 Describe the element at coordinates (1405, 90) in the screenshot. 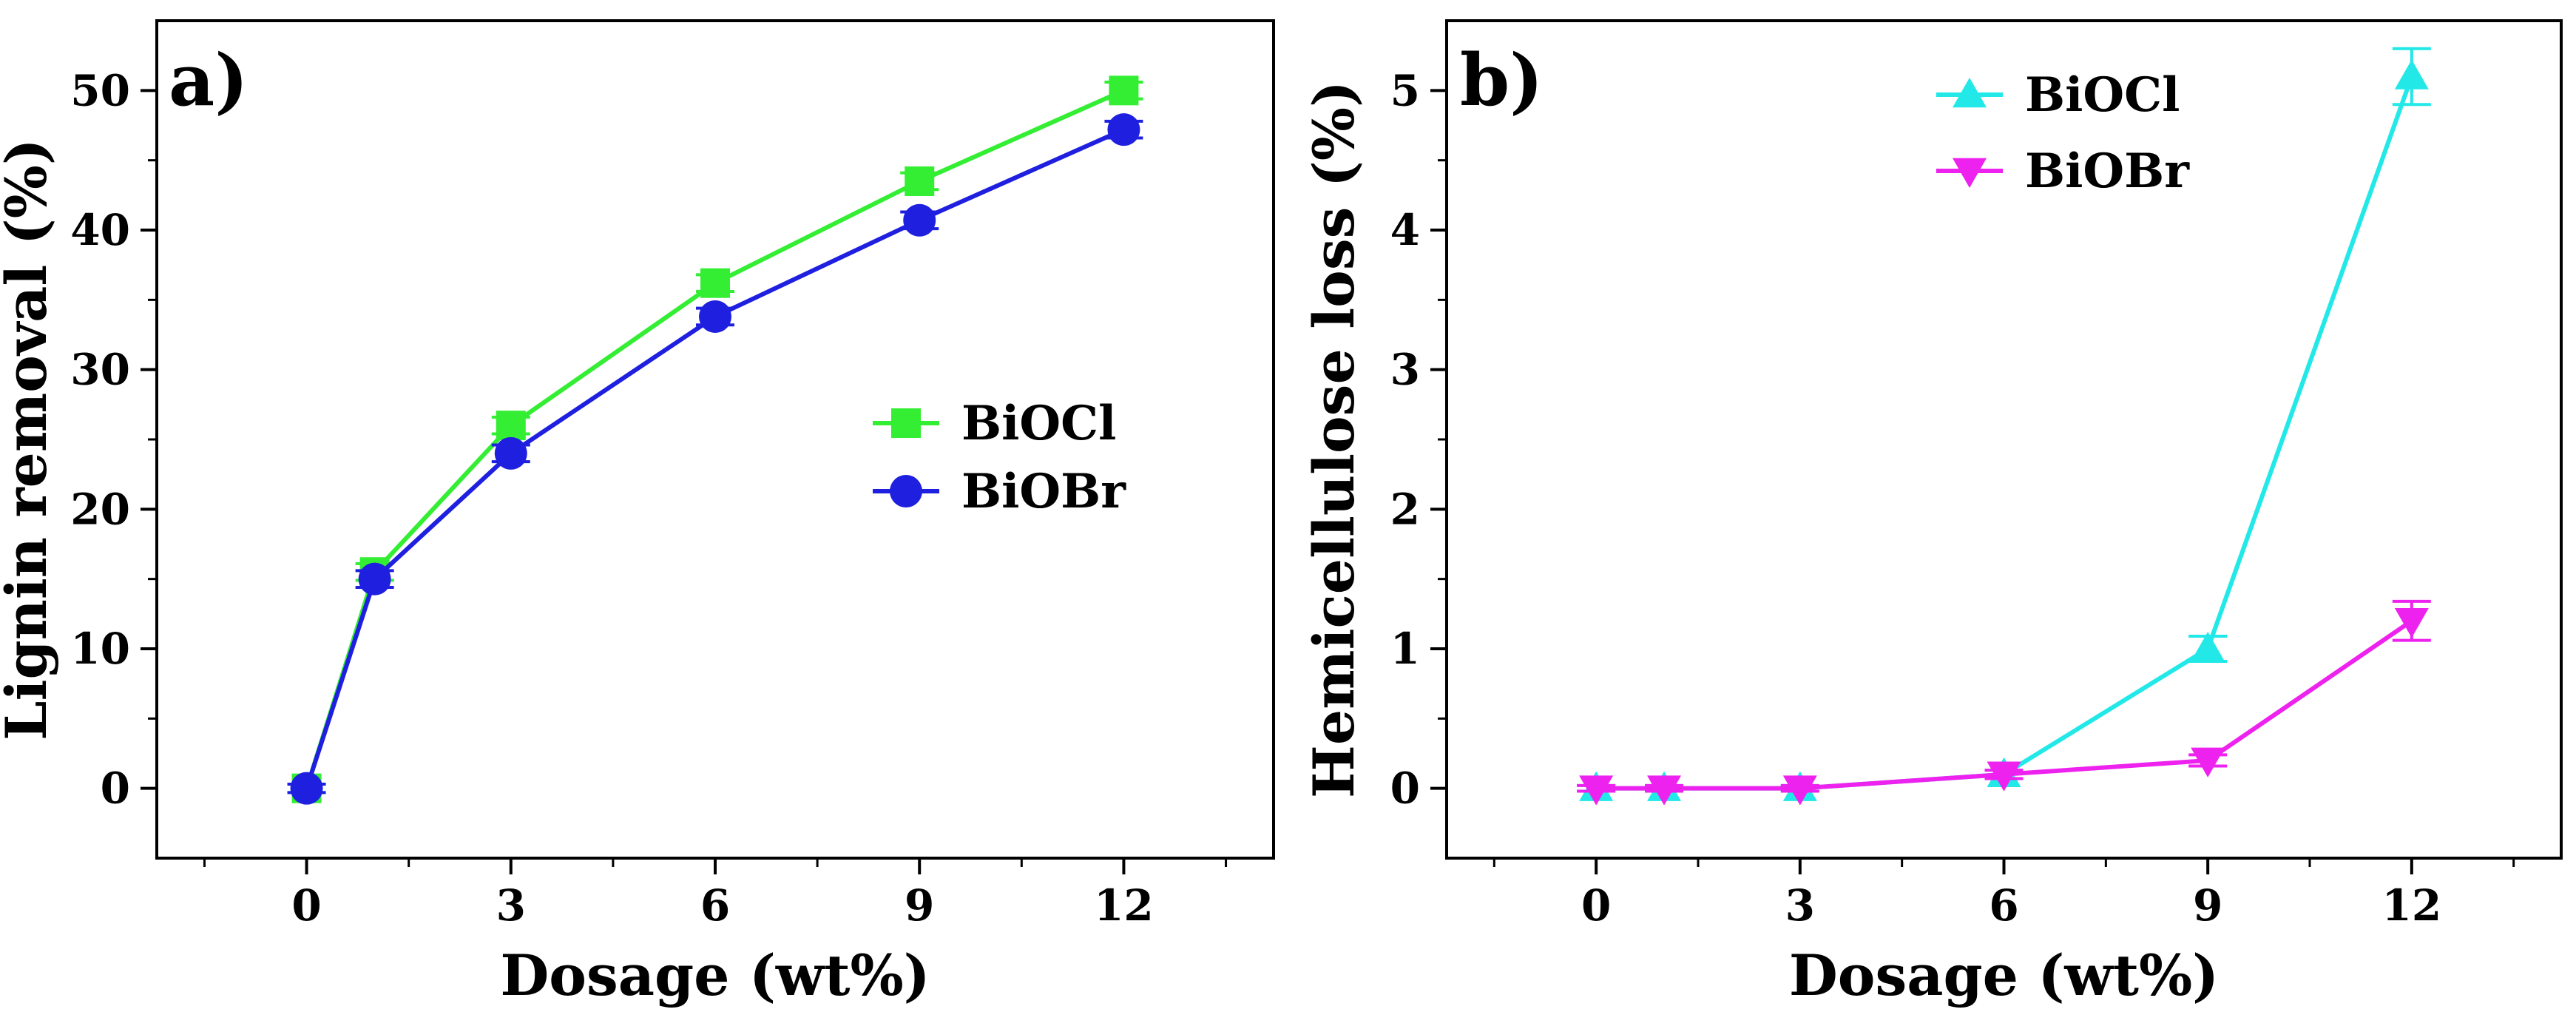

I see `y-tick-label: 5` at that location.